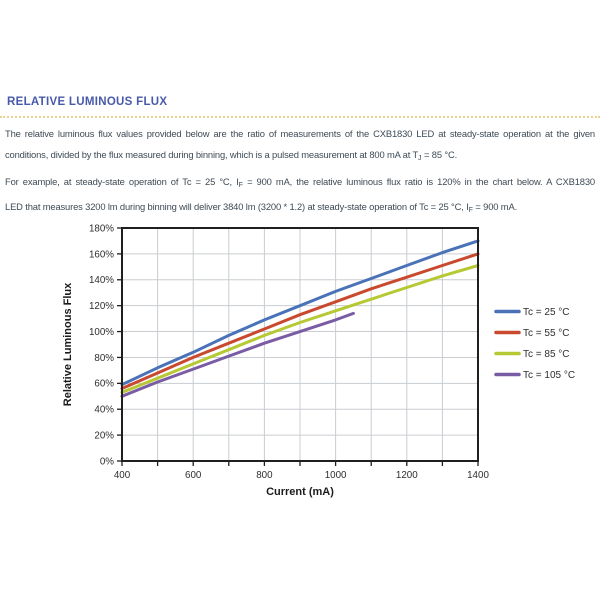  What do you see at coordinates (101, 228) in the screenshot?
I see `y-tick-label: 180%` at bounding box center [101, 228].